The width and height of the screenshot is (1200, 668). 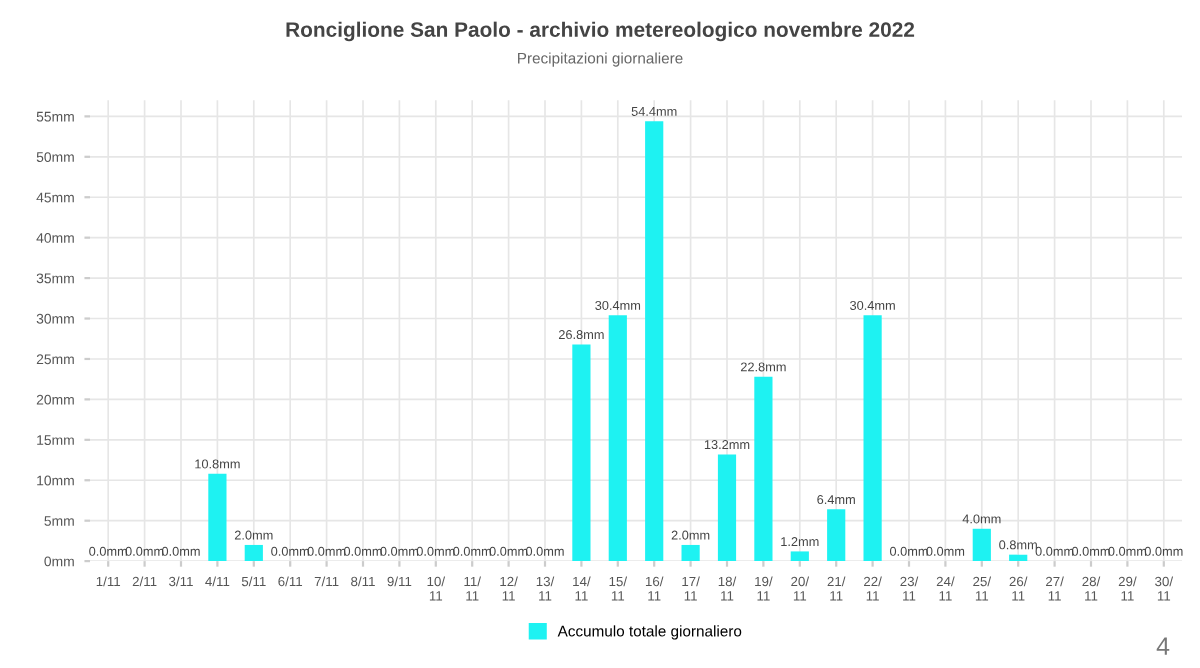 I want to click on text: 4, so click(x=1163, y=646).